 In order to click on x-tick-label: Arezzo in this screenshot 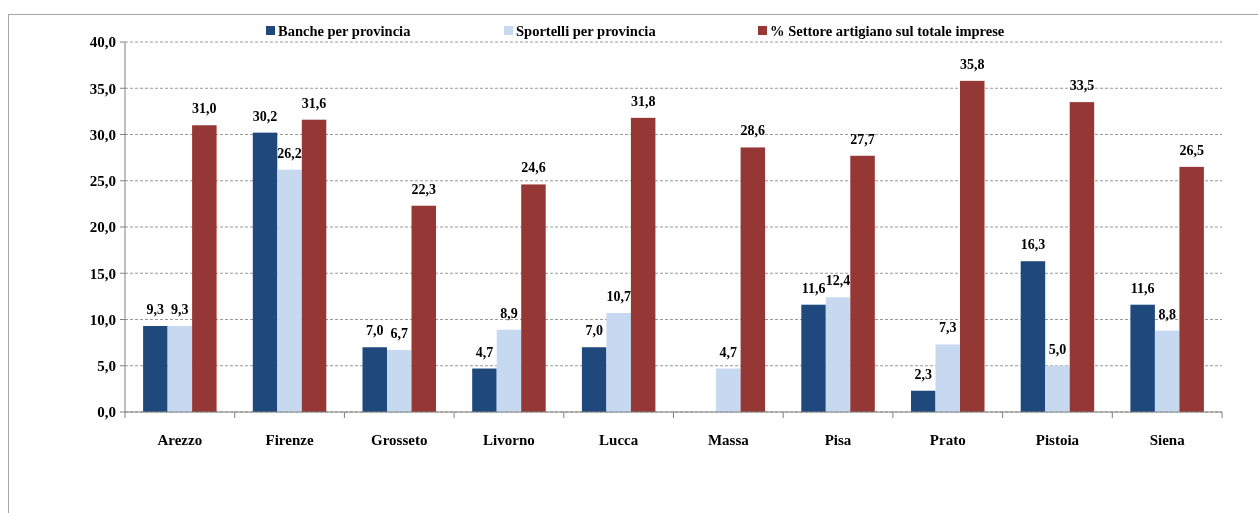, I will do `click(180, 440)`.